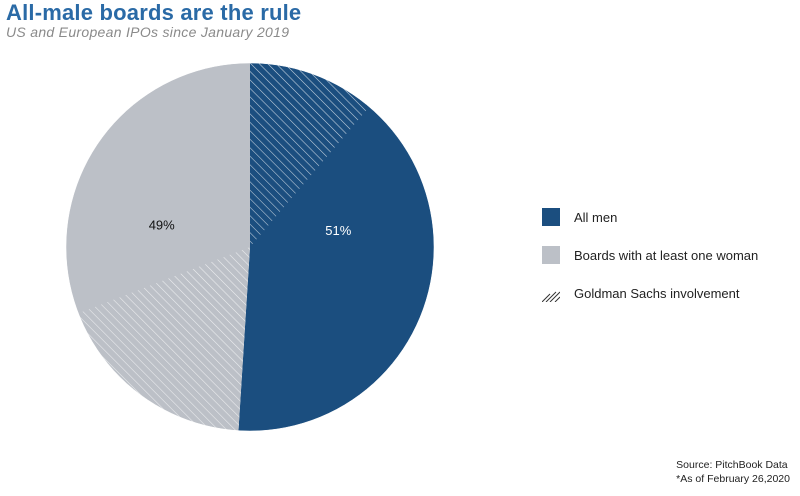 The image size is (800, 496). What do you see at coordinates (148, 32) in the screenshot?
I see `chart-subtitle: US and European IPOs since January 2019` at bounding box center [148, 32].